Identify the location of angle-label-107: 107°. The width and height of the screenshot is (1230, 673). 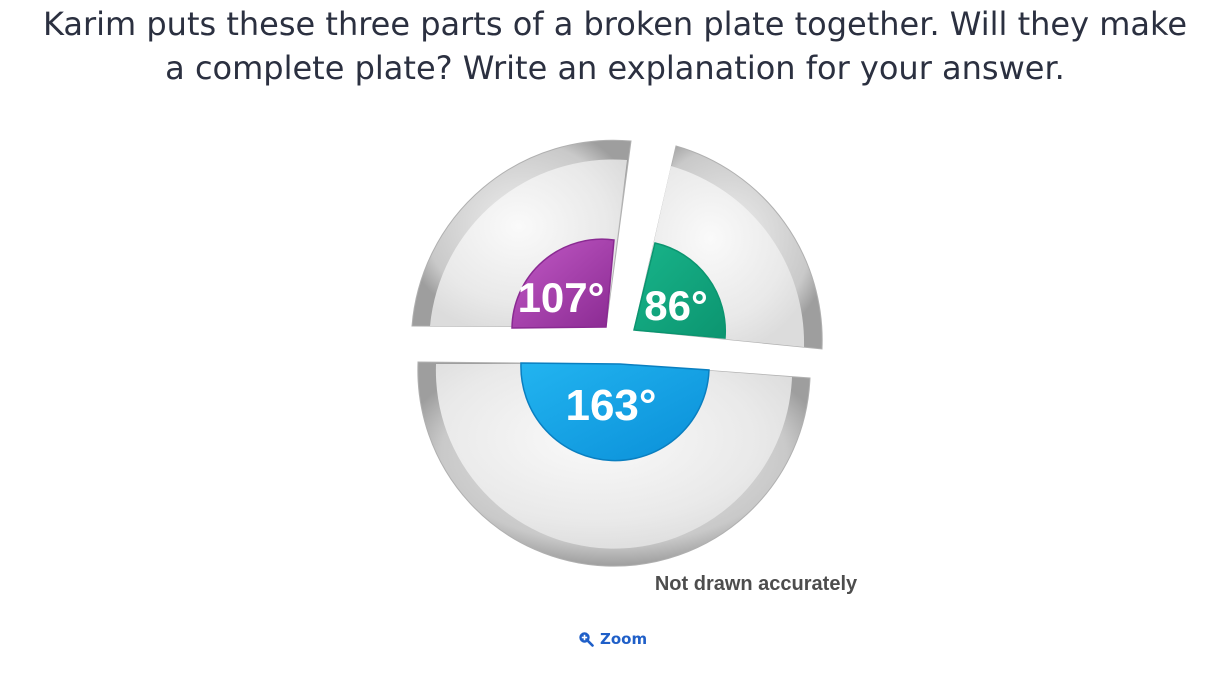
(561, 297).